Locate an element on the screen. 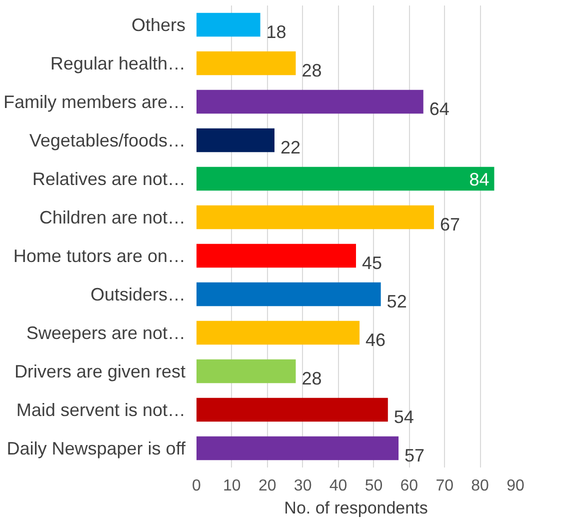  data-label: 52 is located at coordinates (396, 301).